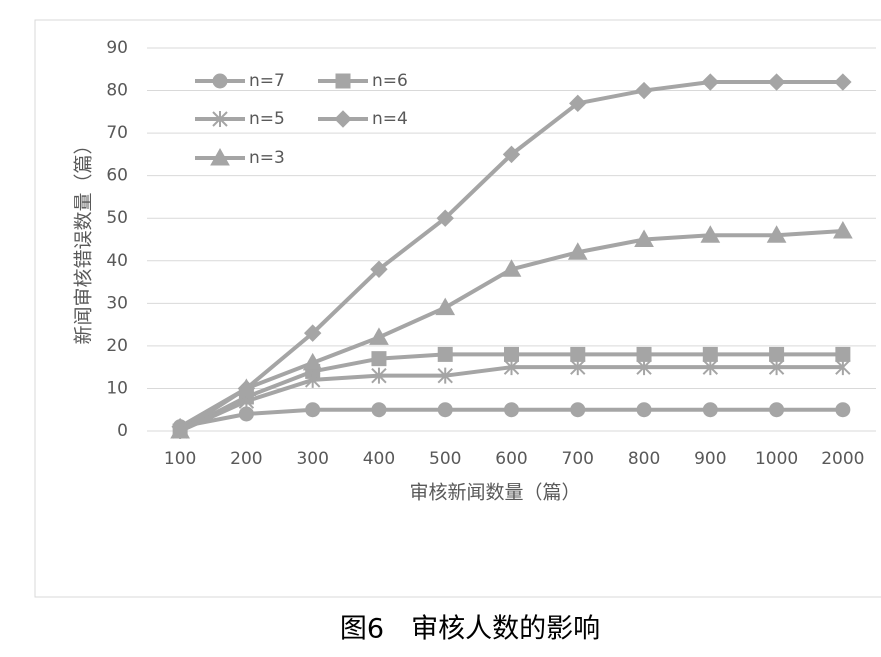 The height and width of the screenshot is (657, 881). What do you see at coordinates (122, 431) in the screenshot?
I see `y-tick-label: 0` at bounding box center [122, 431].